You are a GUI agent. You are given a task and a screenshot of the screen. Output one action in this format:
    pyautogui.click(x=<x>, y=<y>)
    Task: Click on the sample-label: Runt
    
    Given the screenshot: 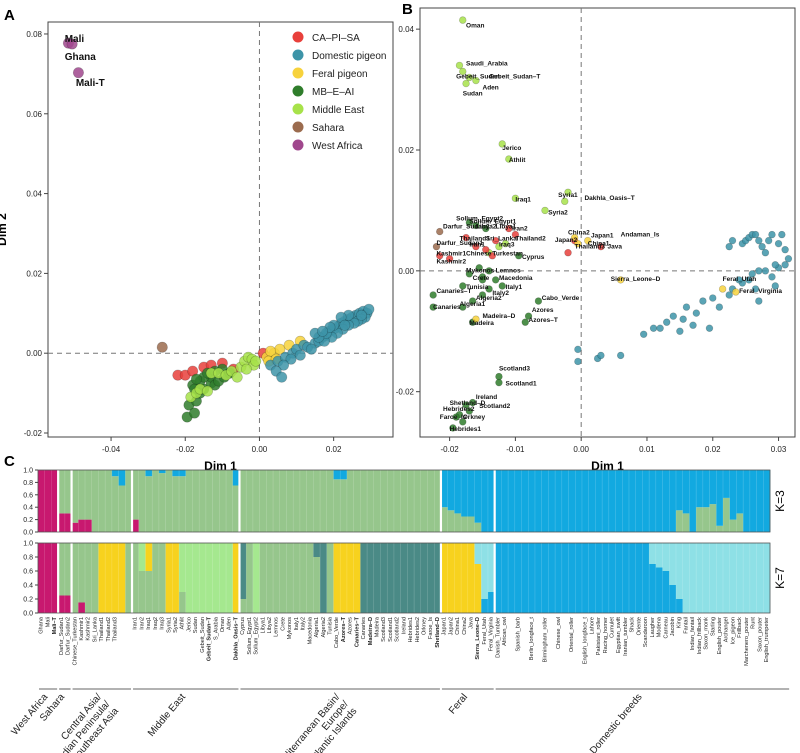 What is the action you would take?
    pyautogui.click(x=754, y=623)
    